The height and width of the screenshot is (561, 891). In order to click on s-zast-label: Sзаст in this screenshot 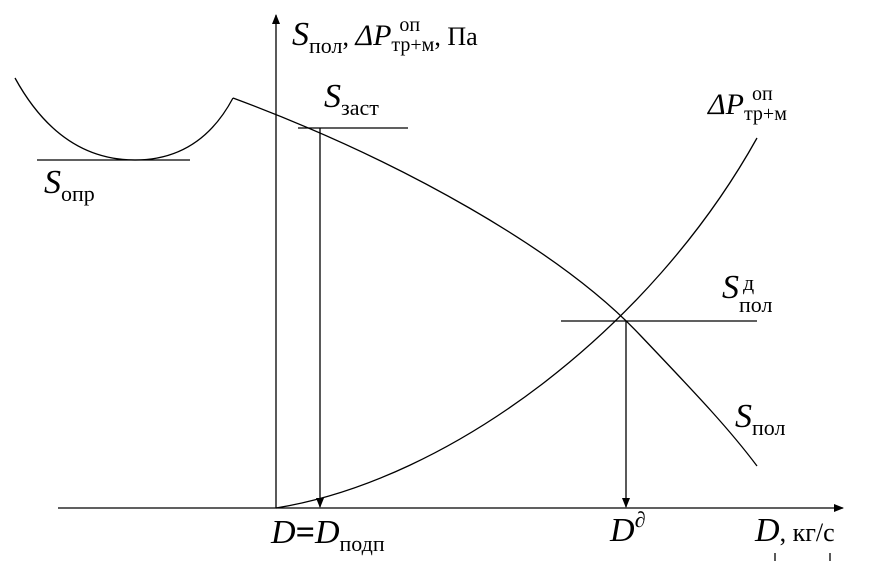, I will do `click(351, 98)`.